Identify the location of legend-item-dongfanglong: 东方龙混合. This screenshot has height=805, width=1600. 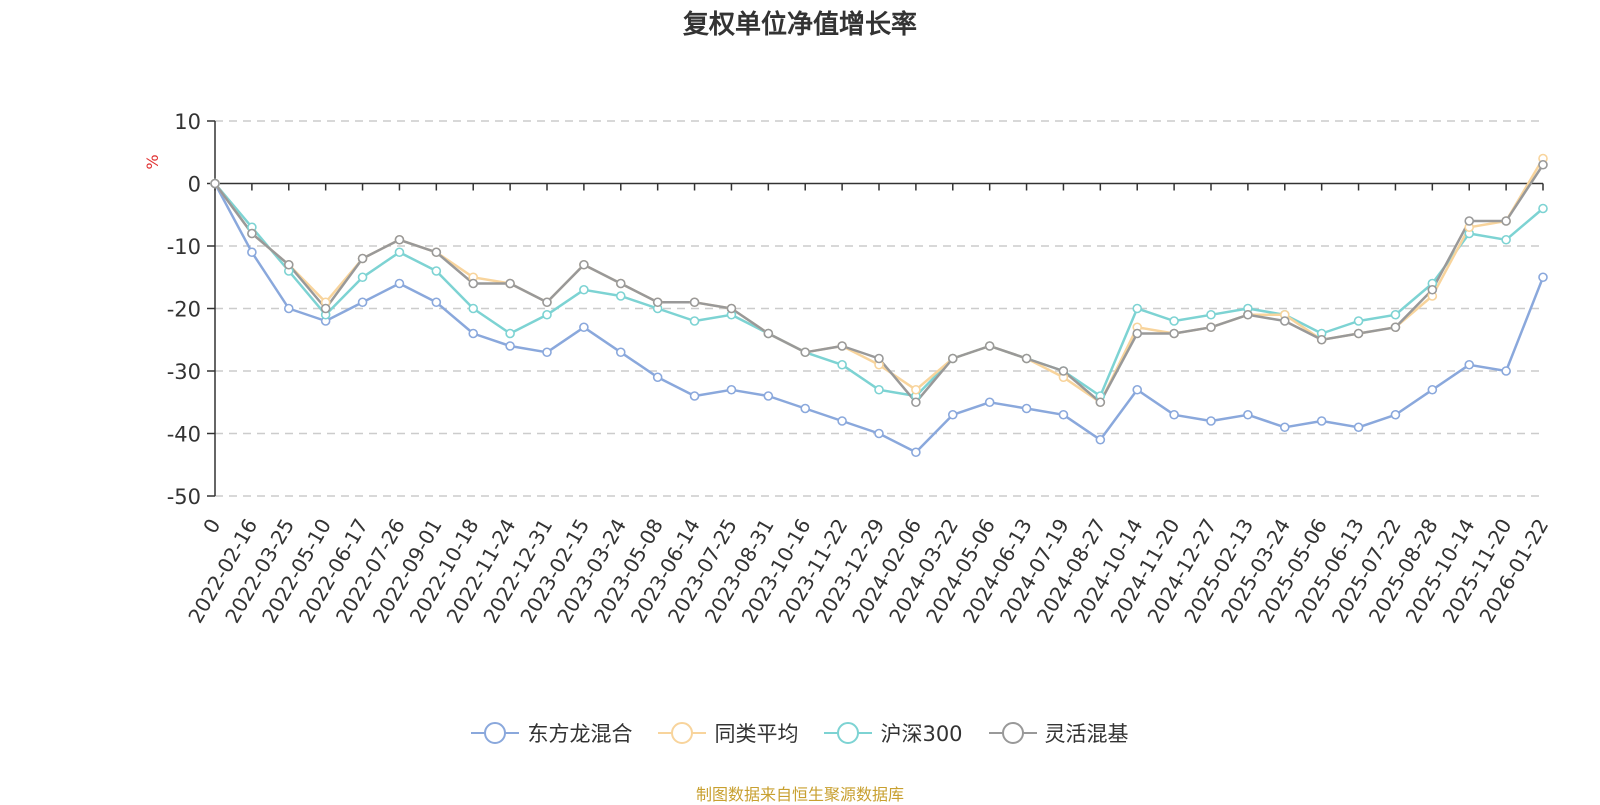
(551, 733).